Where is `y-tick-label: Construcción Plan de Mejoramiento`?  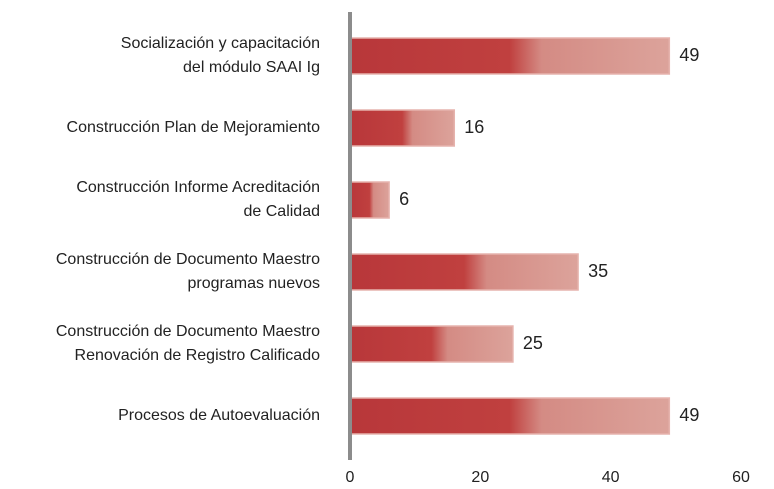 y-tick-label: Construcción Plan de Mejoramiento is located at coordinates (194, 127).